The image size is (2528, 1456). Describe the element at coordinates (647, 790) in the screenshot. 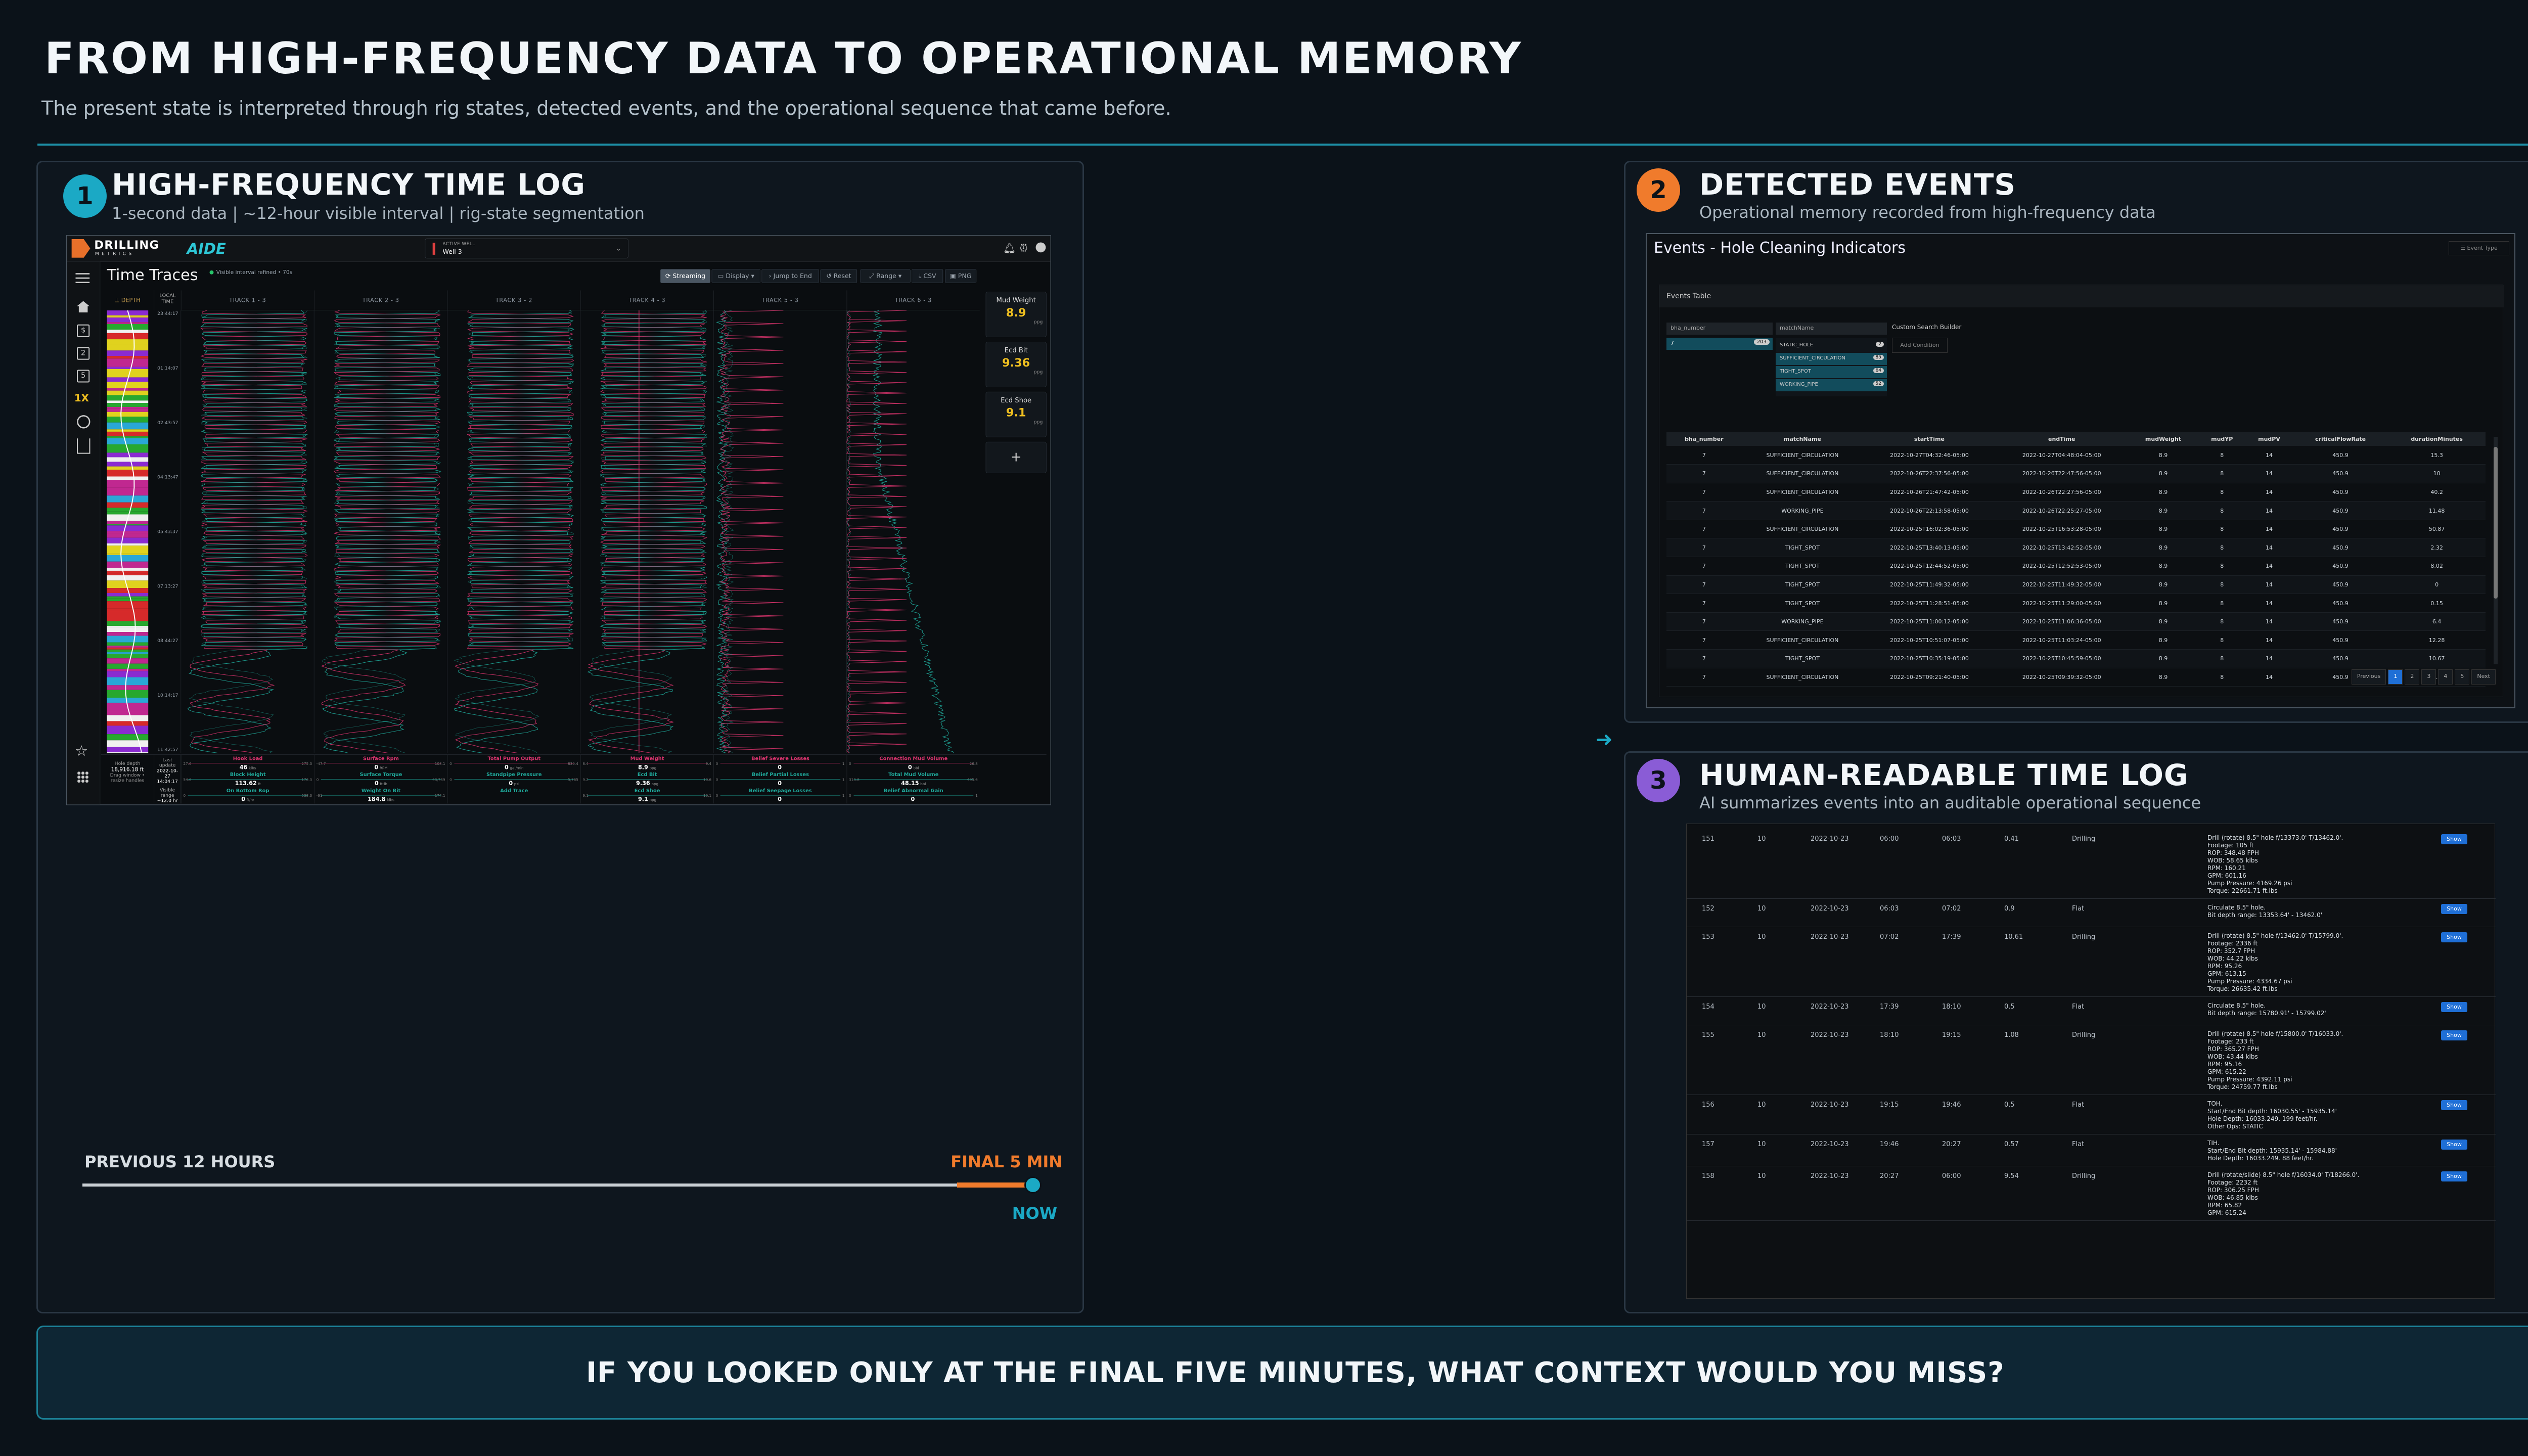

I see `footer-trace-name: Ecd Shoe` at that location.